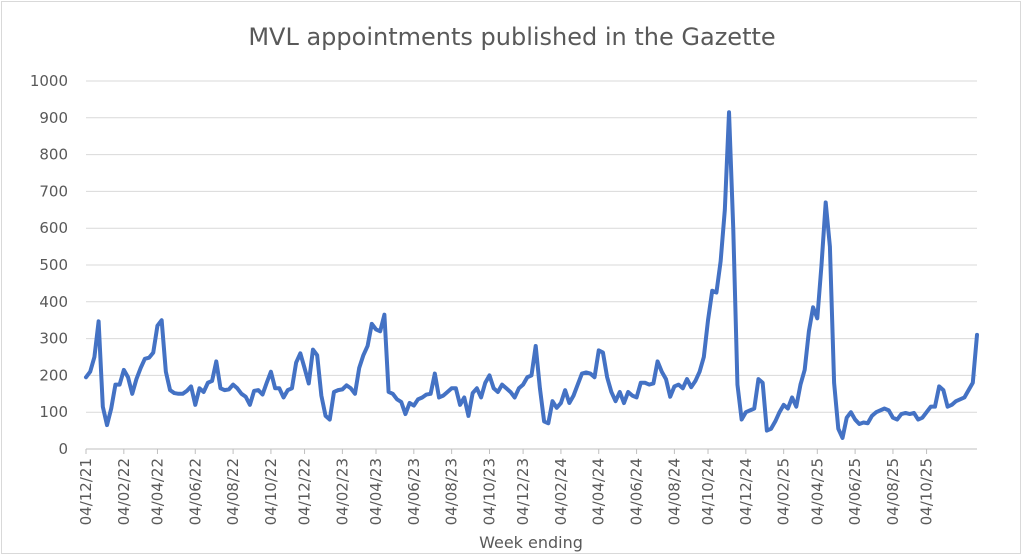 This screenshot has width=1024, height=557. I want to click on x-tick-label: 04/06/24, so click(637, 491).